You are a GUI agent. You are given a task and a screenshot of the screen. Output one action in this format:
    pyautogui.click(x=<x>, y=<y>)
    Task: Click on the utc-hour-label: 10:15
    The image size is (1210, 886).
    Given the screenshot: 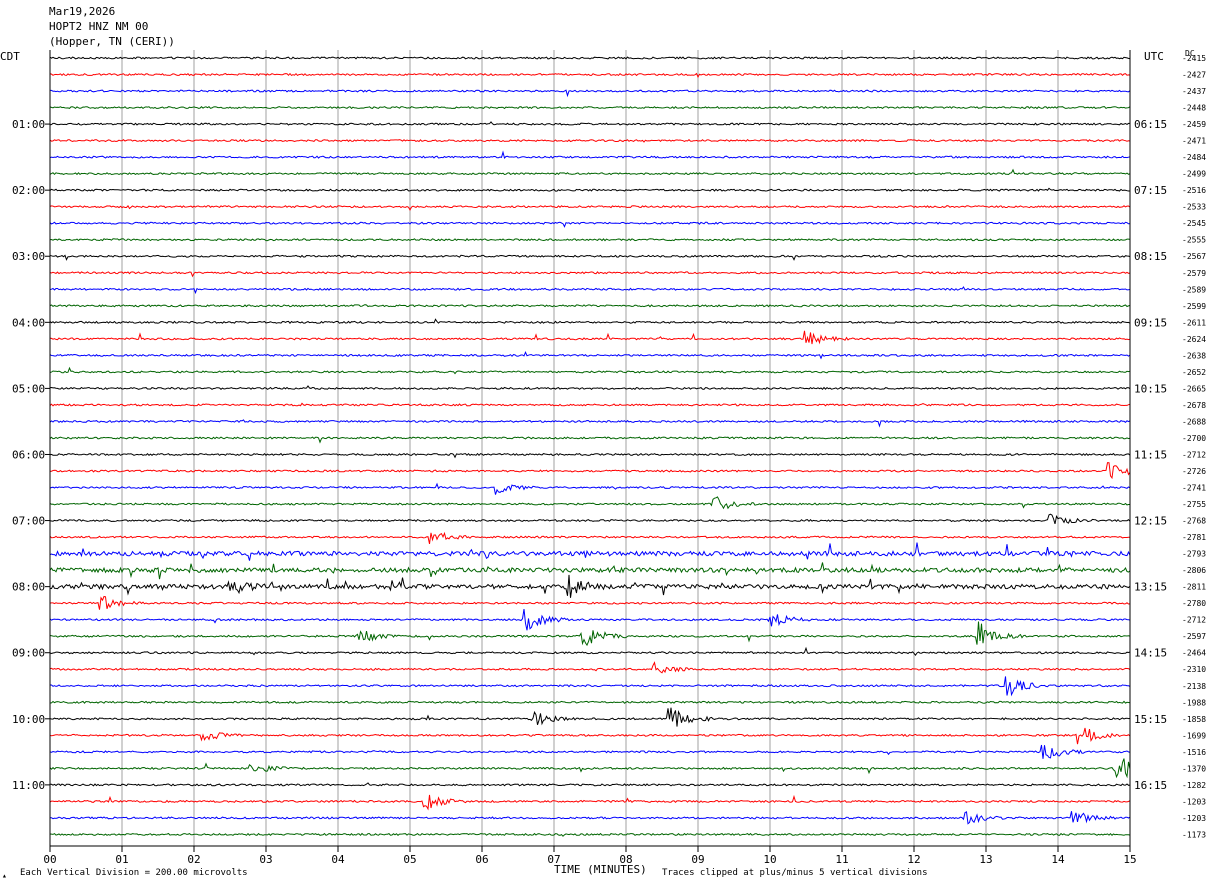 What is the action you would take?
    pyautogui.click(x=1150, y=388)
    